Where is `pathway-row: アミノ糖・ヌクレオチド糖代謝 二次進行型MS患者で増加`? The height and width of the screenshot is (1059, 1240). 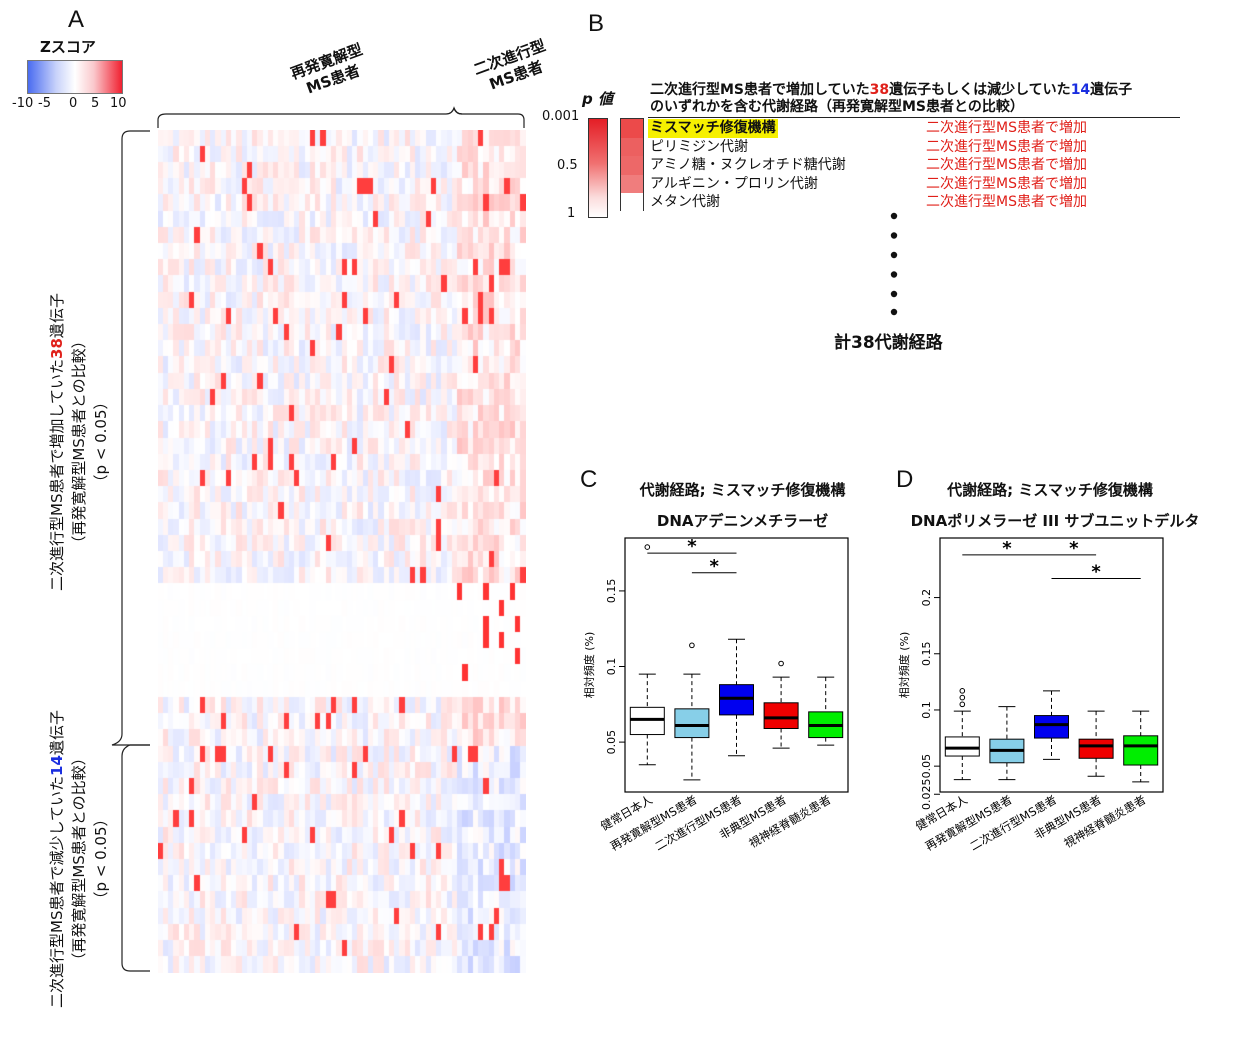 pathway-row: アミノ糖・ヌクレオチド糖代謝 二次進行型MS患者で増加 is located at coordinates (928, 165).